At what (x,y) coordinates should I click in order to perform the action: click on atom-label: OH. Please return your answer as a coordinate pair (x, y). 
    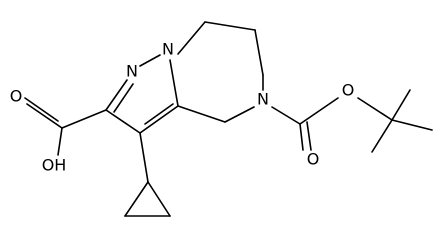
    Looking at the image, I should click on (54, 165).